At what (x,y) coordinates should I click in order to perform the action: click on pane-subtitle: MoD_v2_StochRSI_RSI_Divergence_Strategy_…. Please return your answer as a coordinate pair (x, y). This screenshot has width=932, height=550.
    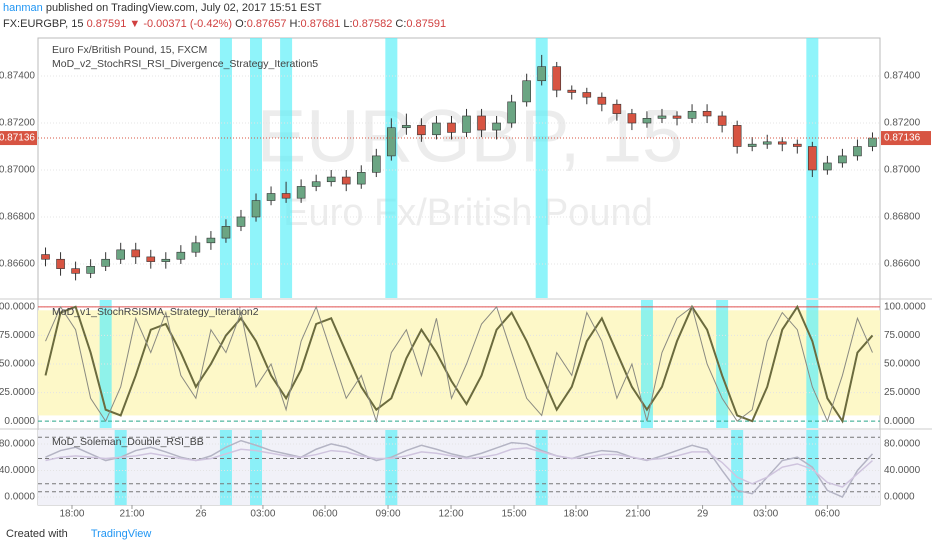
    Looking at the image, I should click on (185, 64).